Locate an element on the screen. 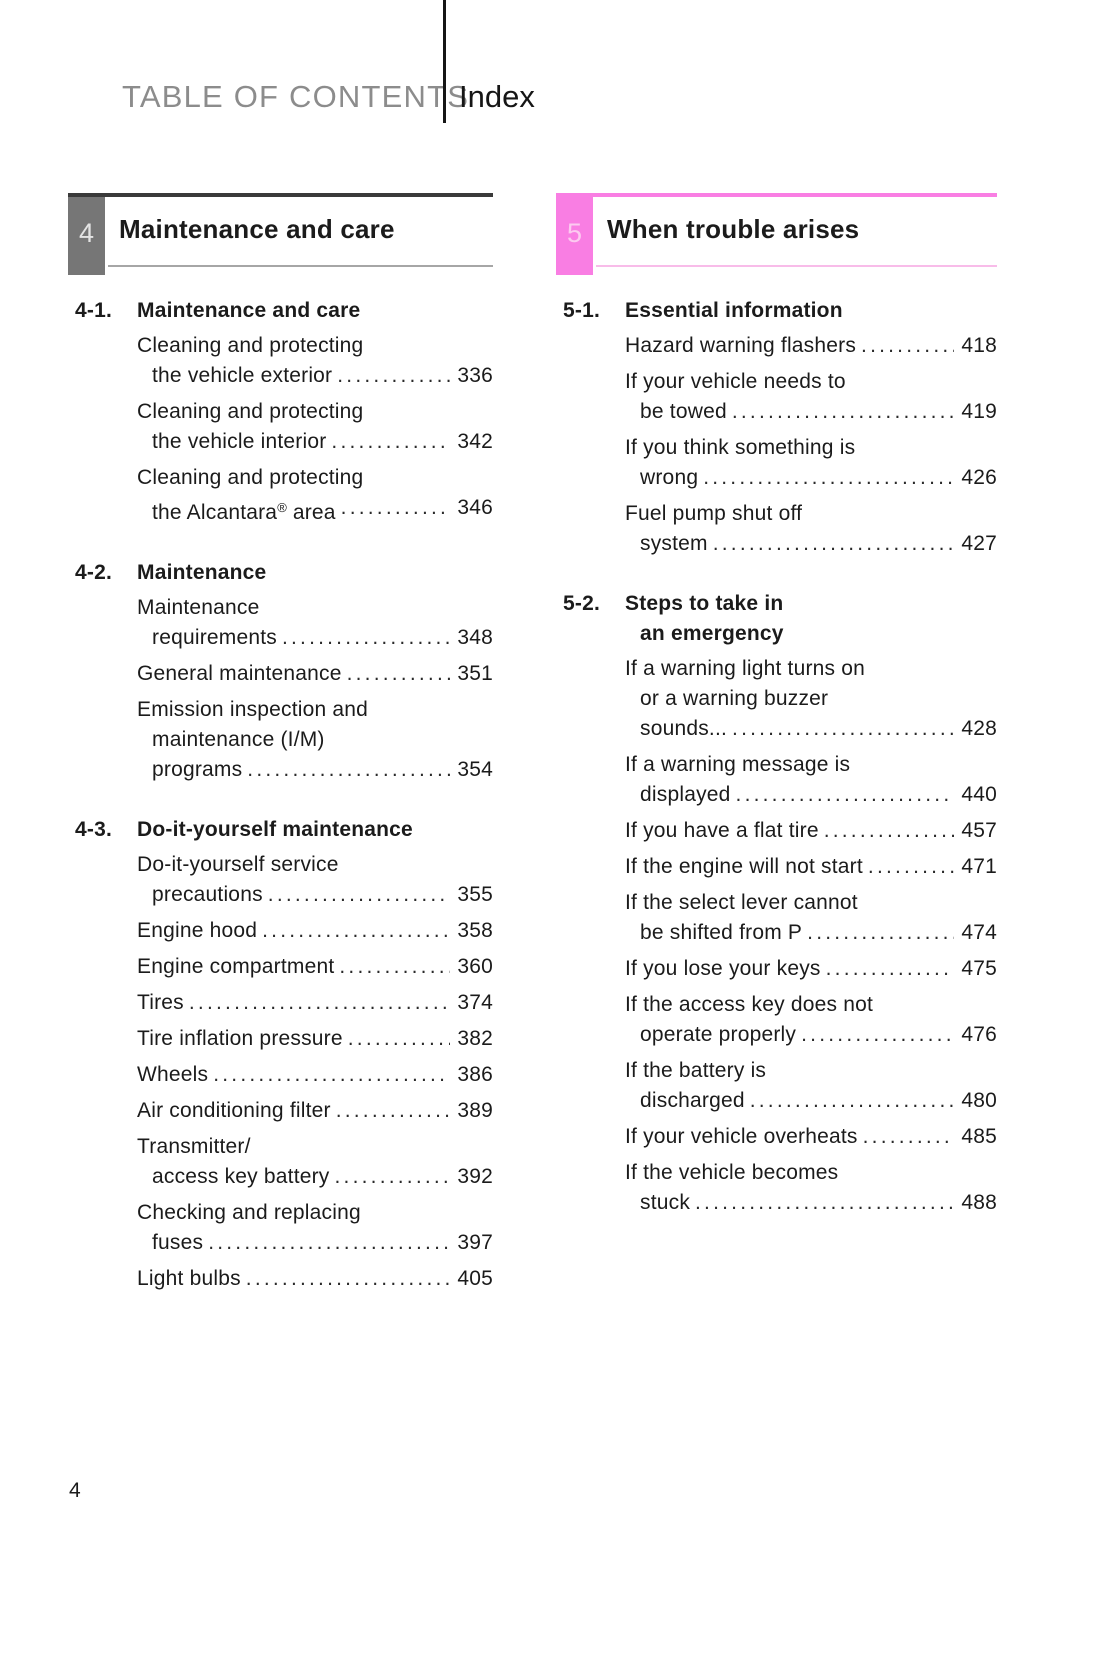 The width and height of the screenshot is (1103, 1654). section-label: 5-1. is located at coordinates (581, 310).